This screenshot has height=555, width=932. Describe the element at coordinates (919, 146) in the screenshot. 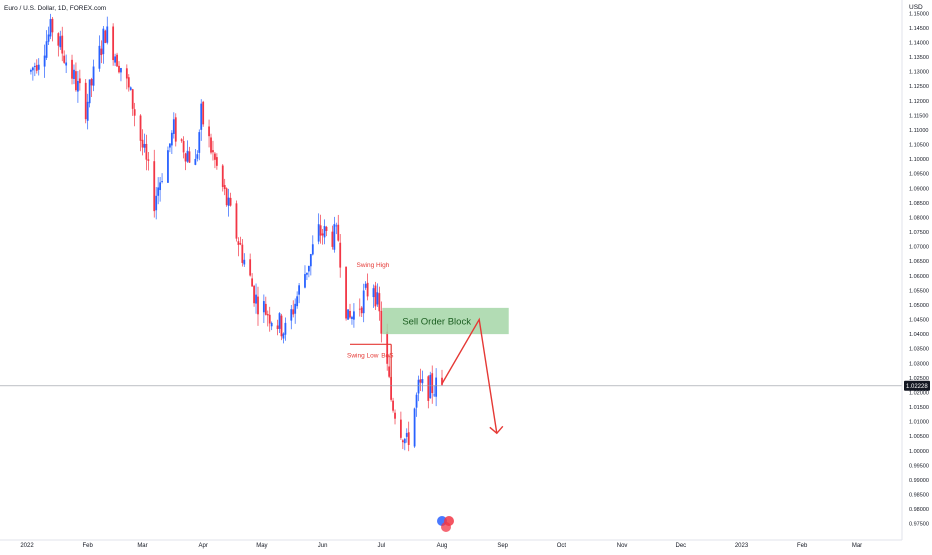

I see `price-tick-label: 1.10500` at that location.